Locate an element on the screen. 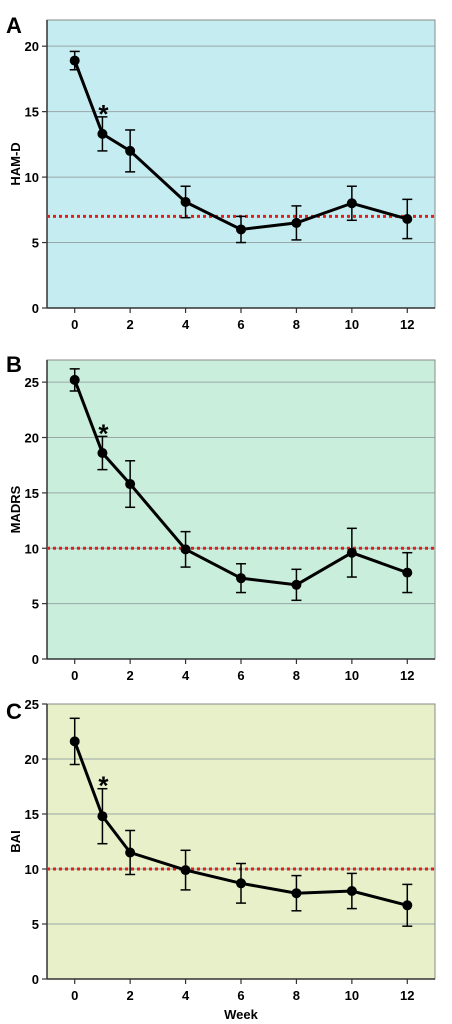 The height and width of the screenshot is (1024, 452). panel-letter: A is located at coordinates (14, 25).